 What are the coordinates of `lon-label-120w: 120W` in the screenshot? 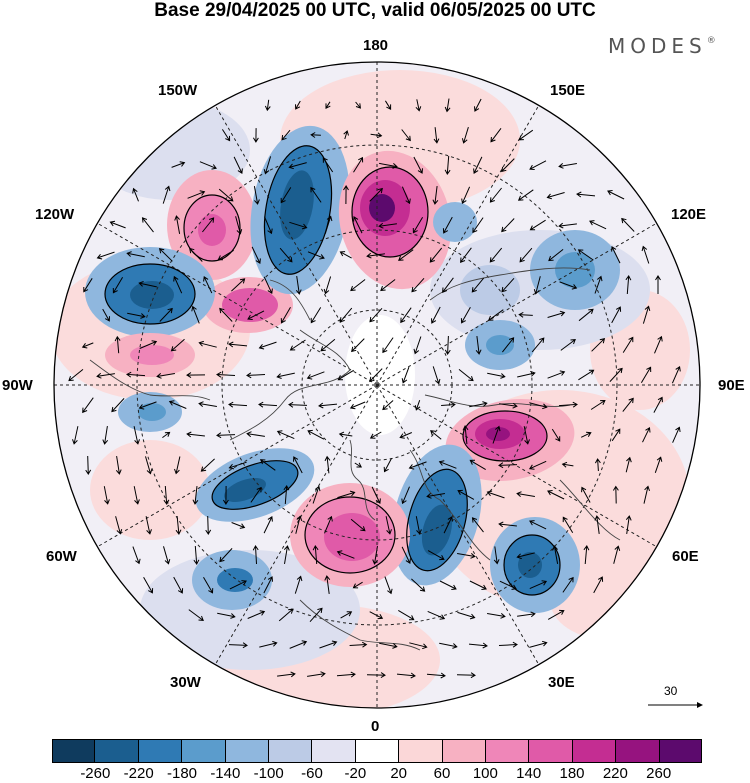 It's located at (55, 214).